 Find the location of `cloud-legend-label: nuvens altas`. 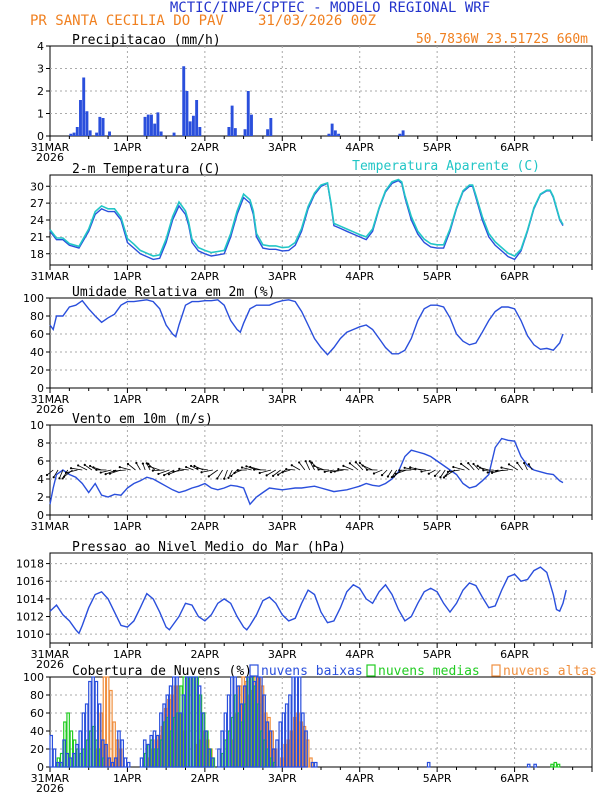

cloud-legend-label: nuvens altas is located at coordinates (550, 671).